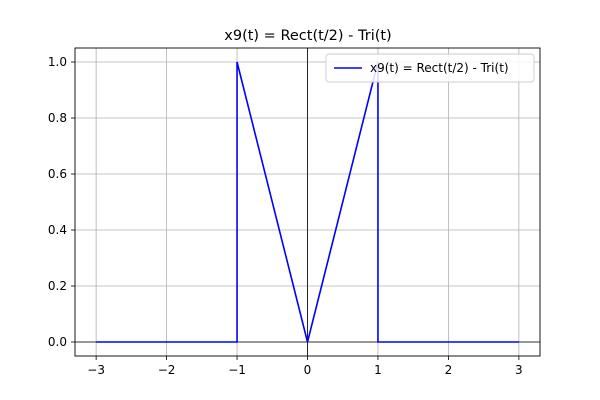 The image size is (600, 400). What do you see at coordinates (57, 118) in the screenshot?
I see `y-tick-label: 0.8` at bounding box center [57, 118].